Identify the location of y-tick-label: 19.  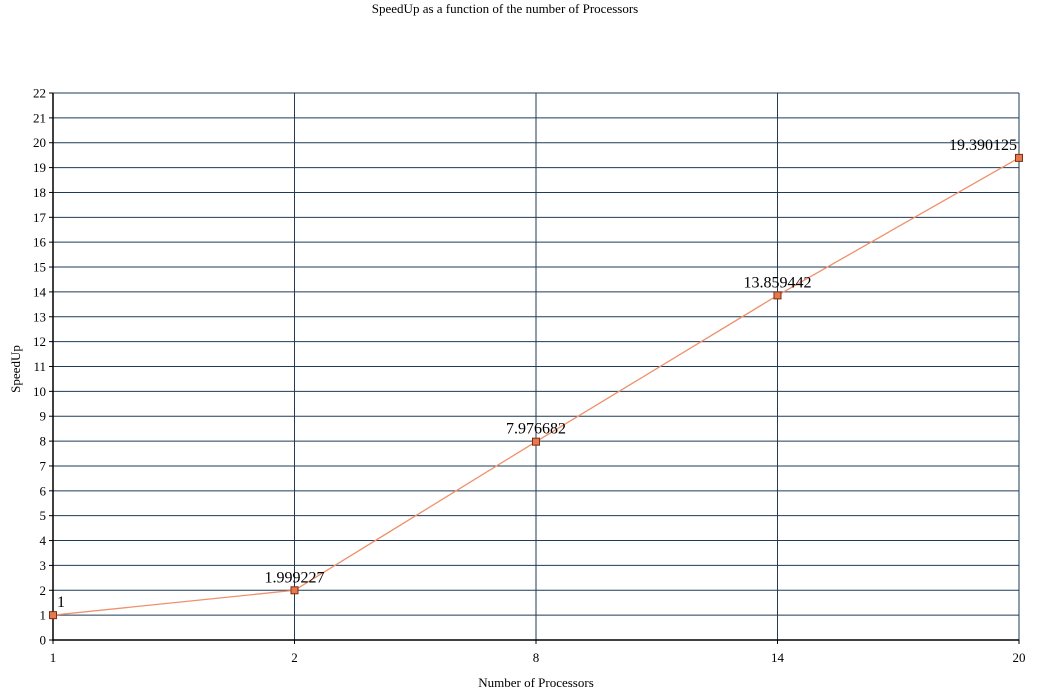
(39, 167).